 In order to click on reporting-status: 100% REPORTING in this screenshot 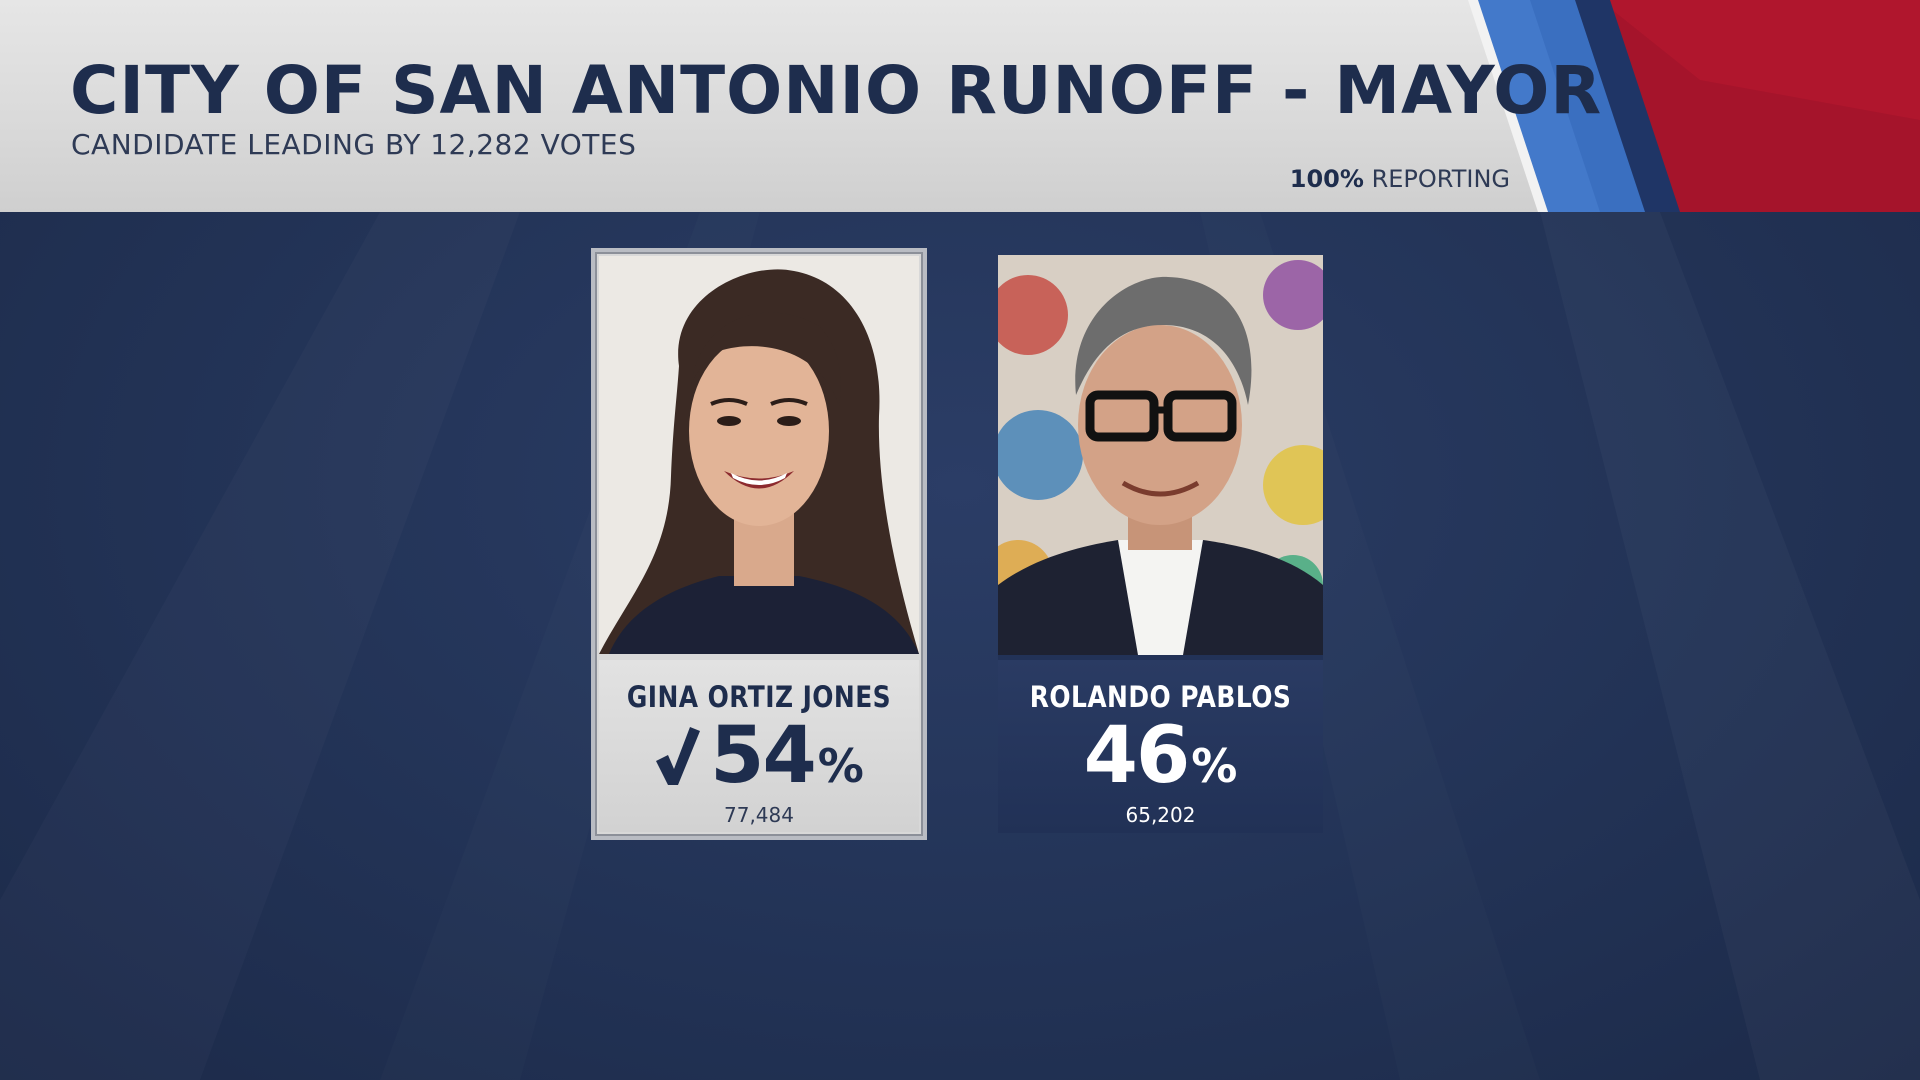, I will do `click(1400, 179)`.